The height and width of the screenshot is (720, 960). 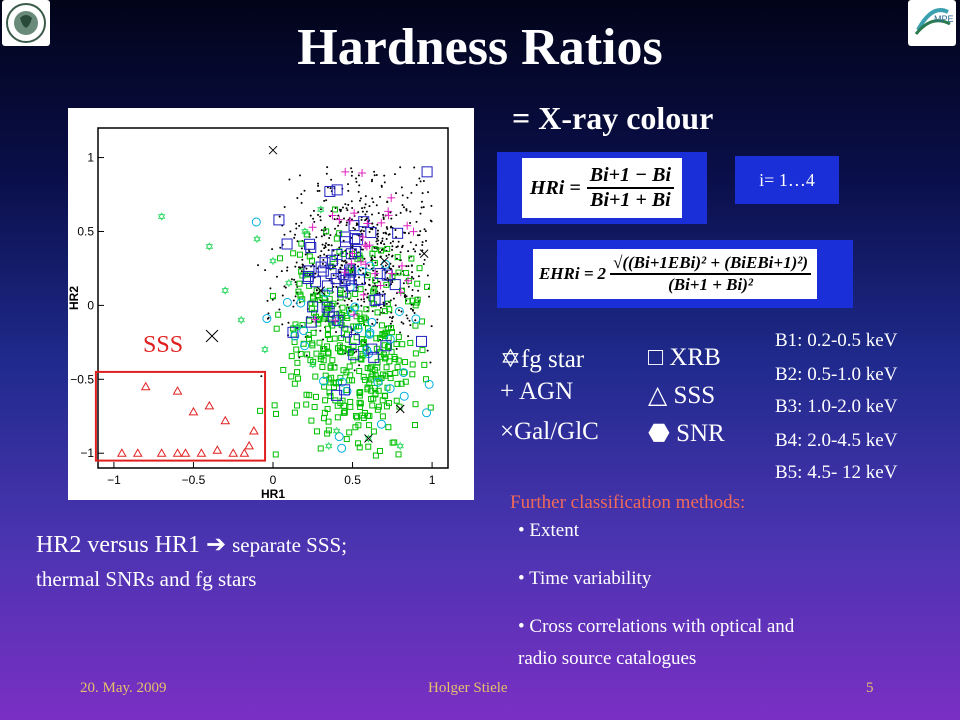 I want to click on mpe-logo: MPE, so click(x=932, y=23).